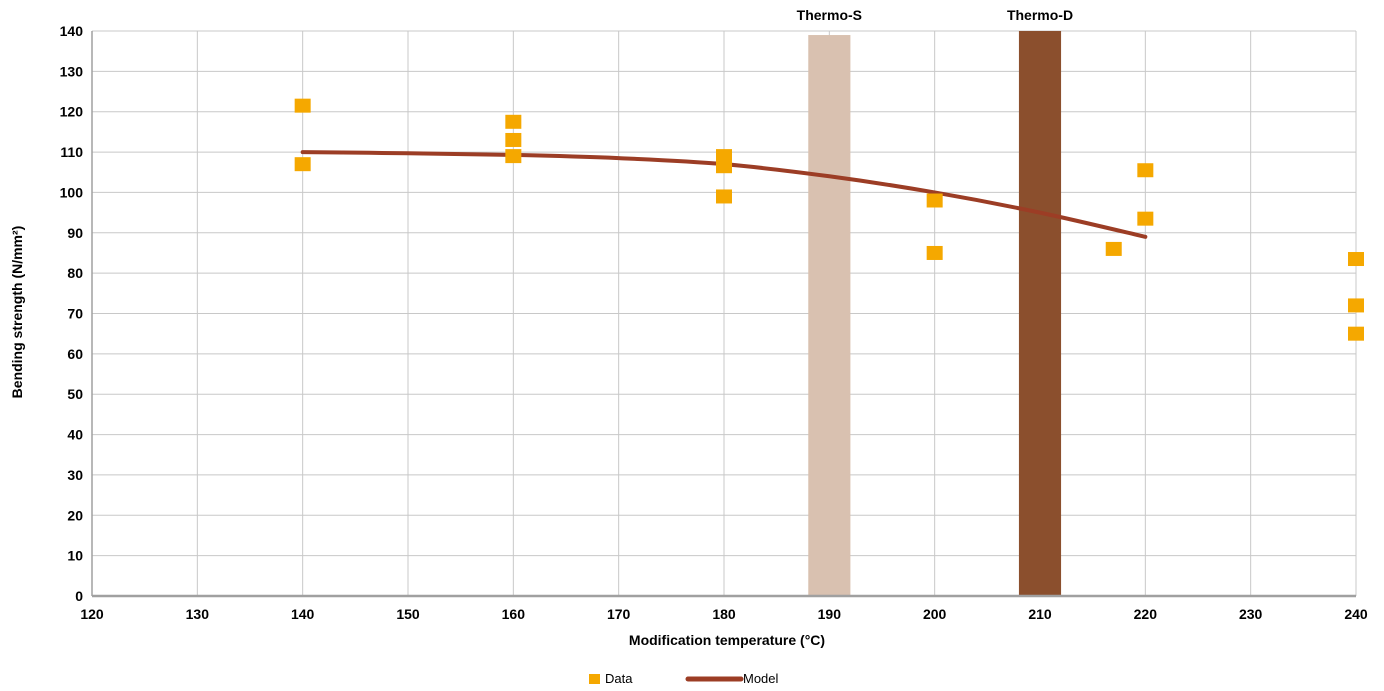 The width and height of the screenshot is (1384, 691). Describe the element at coordinates (71, 152) in the screenshot. I see `y-tick-label: 110` at that location.